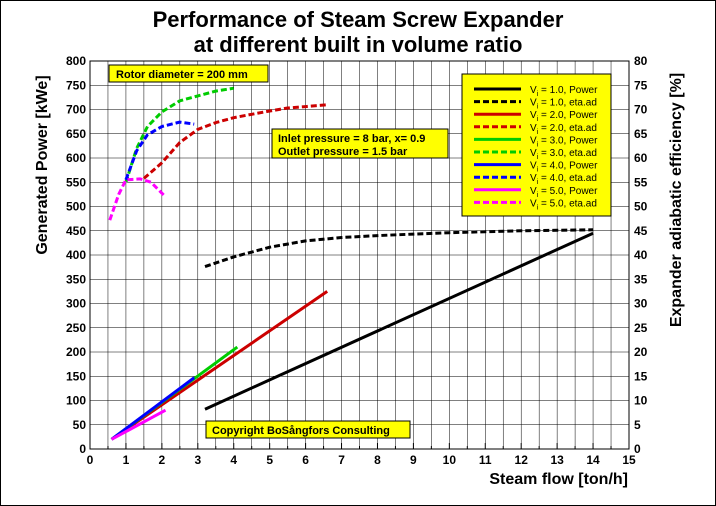  What do you see at coordinates (76, 158) in the screenshot?
I see `y-left-tick-label: 600` at bounding box center [76, 158].